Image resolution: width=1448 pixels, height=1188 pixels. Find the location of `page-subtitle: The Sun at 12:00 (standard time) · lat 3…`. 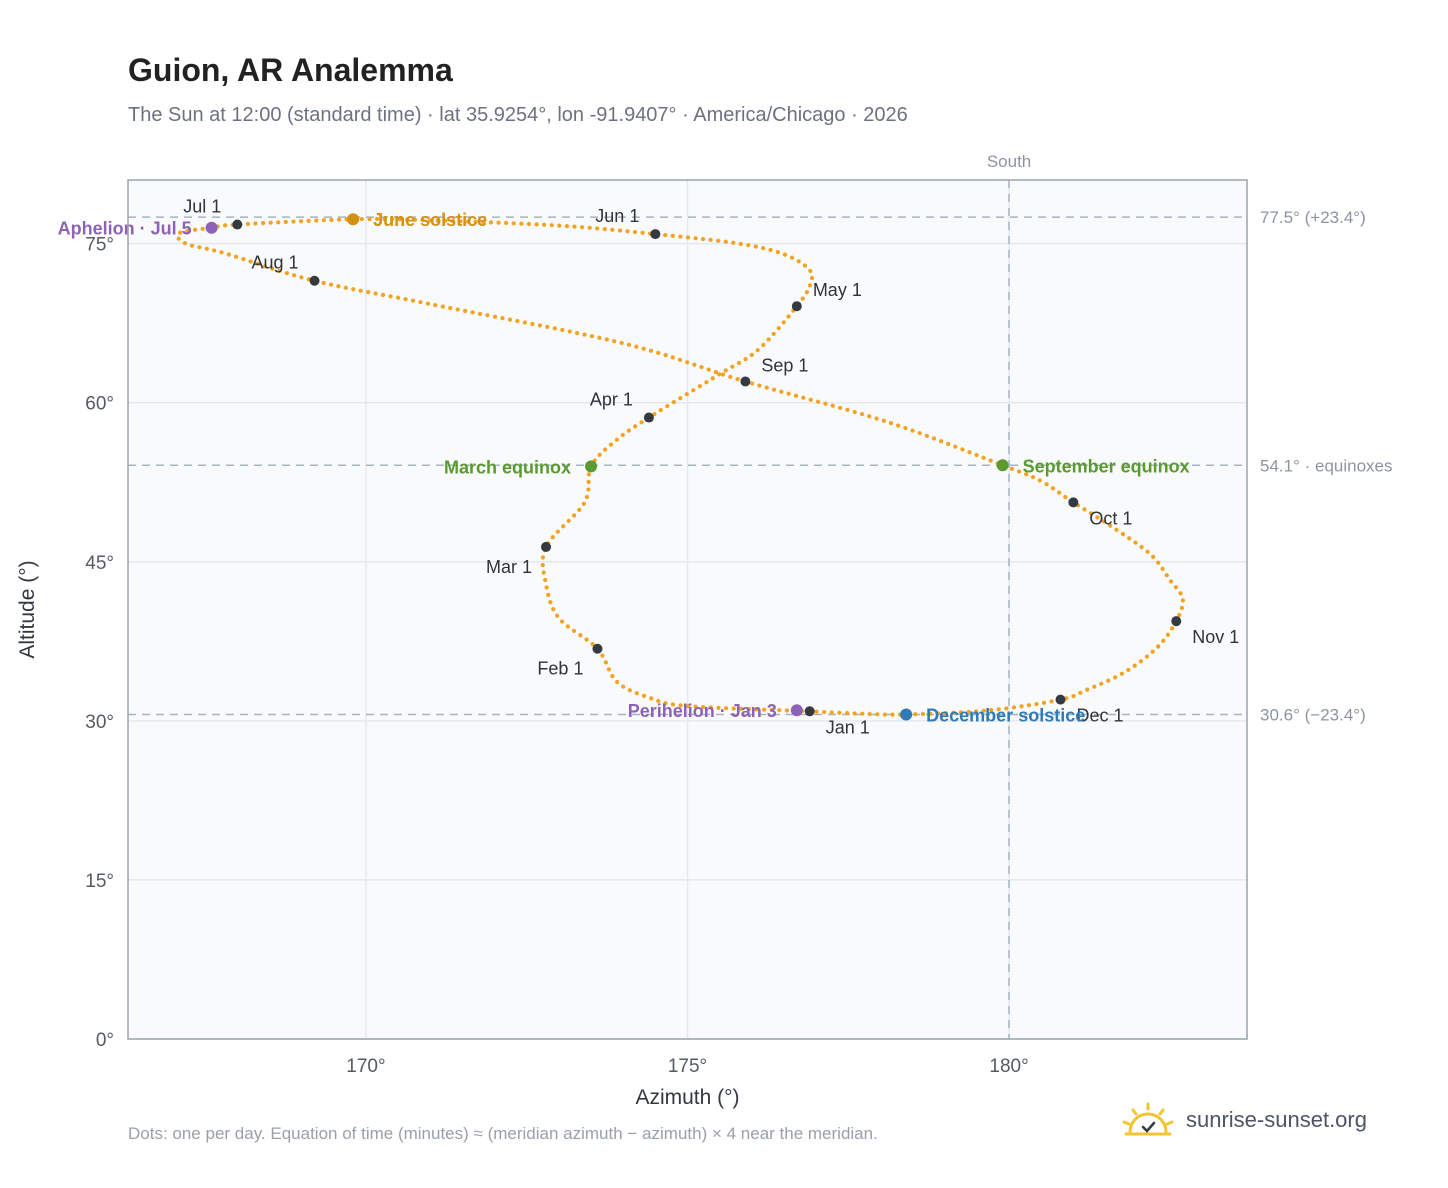

page-subtitle: The Sun at 12:00 (standard time) · lat 3… is located at coordinates (518, 115).